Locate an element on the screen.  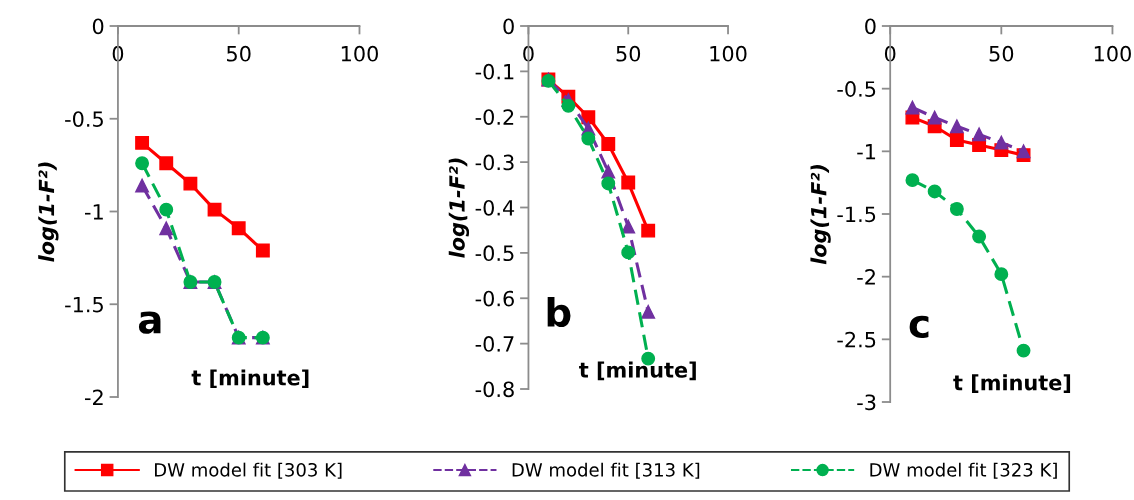
y-tick-label: -0.4 is located at coordinates (495, 207).